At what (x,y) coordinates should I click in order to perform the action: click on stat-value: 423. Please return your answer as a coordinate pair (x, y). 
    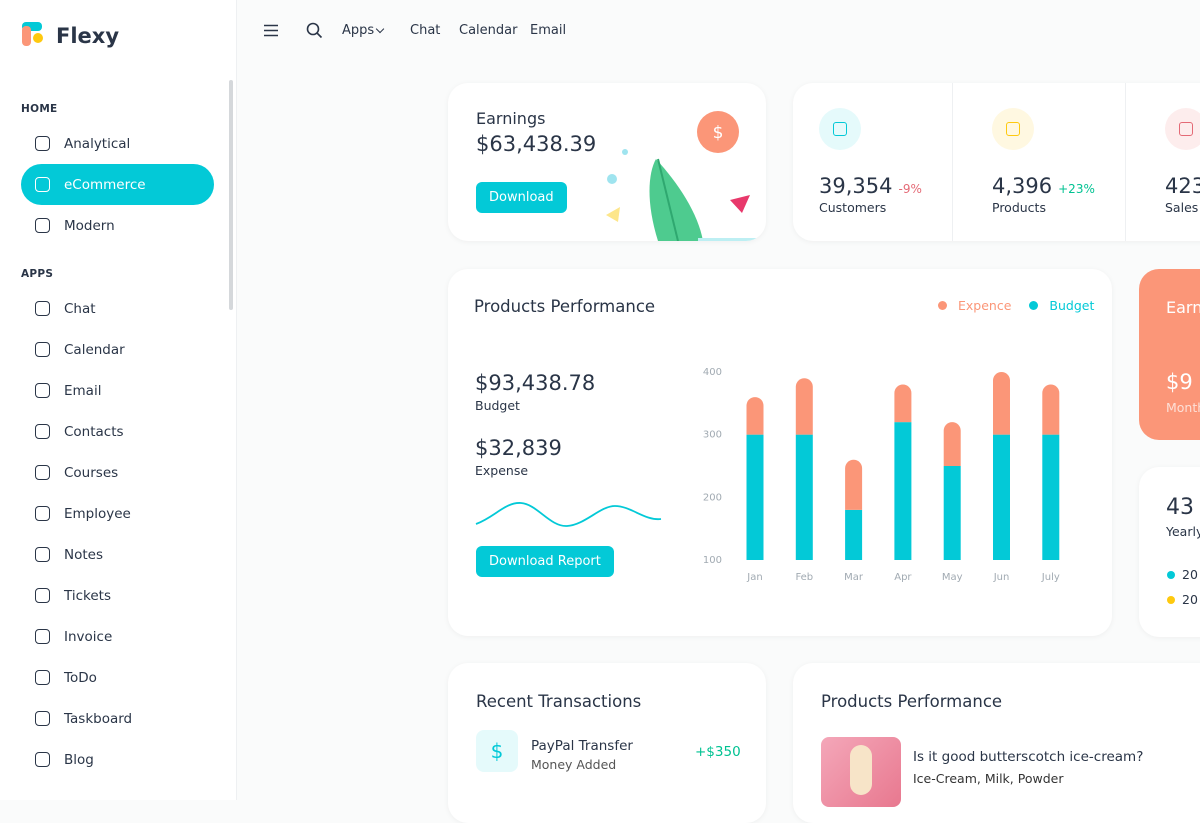
    Looking at the image, I should click on (1182, 186).